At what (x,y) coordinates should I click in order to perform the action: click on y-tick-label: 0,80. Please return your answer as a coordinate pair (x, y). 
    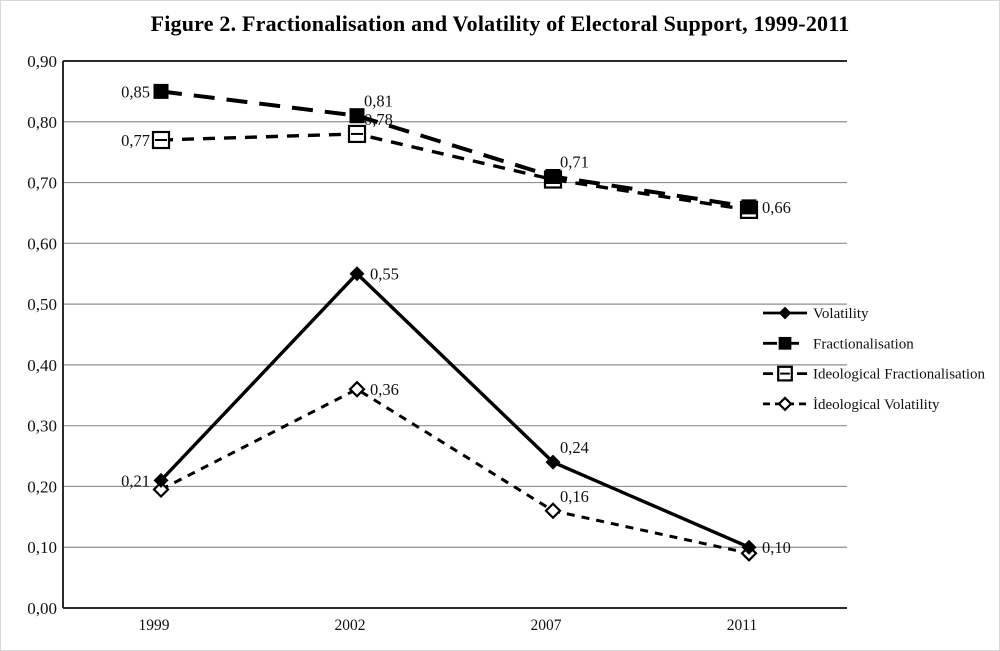
    Looking at the image, I should click on (42, 122).